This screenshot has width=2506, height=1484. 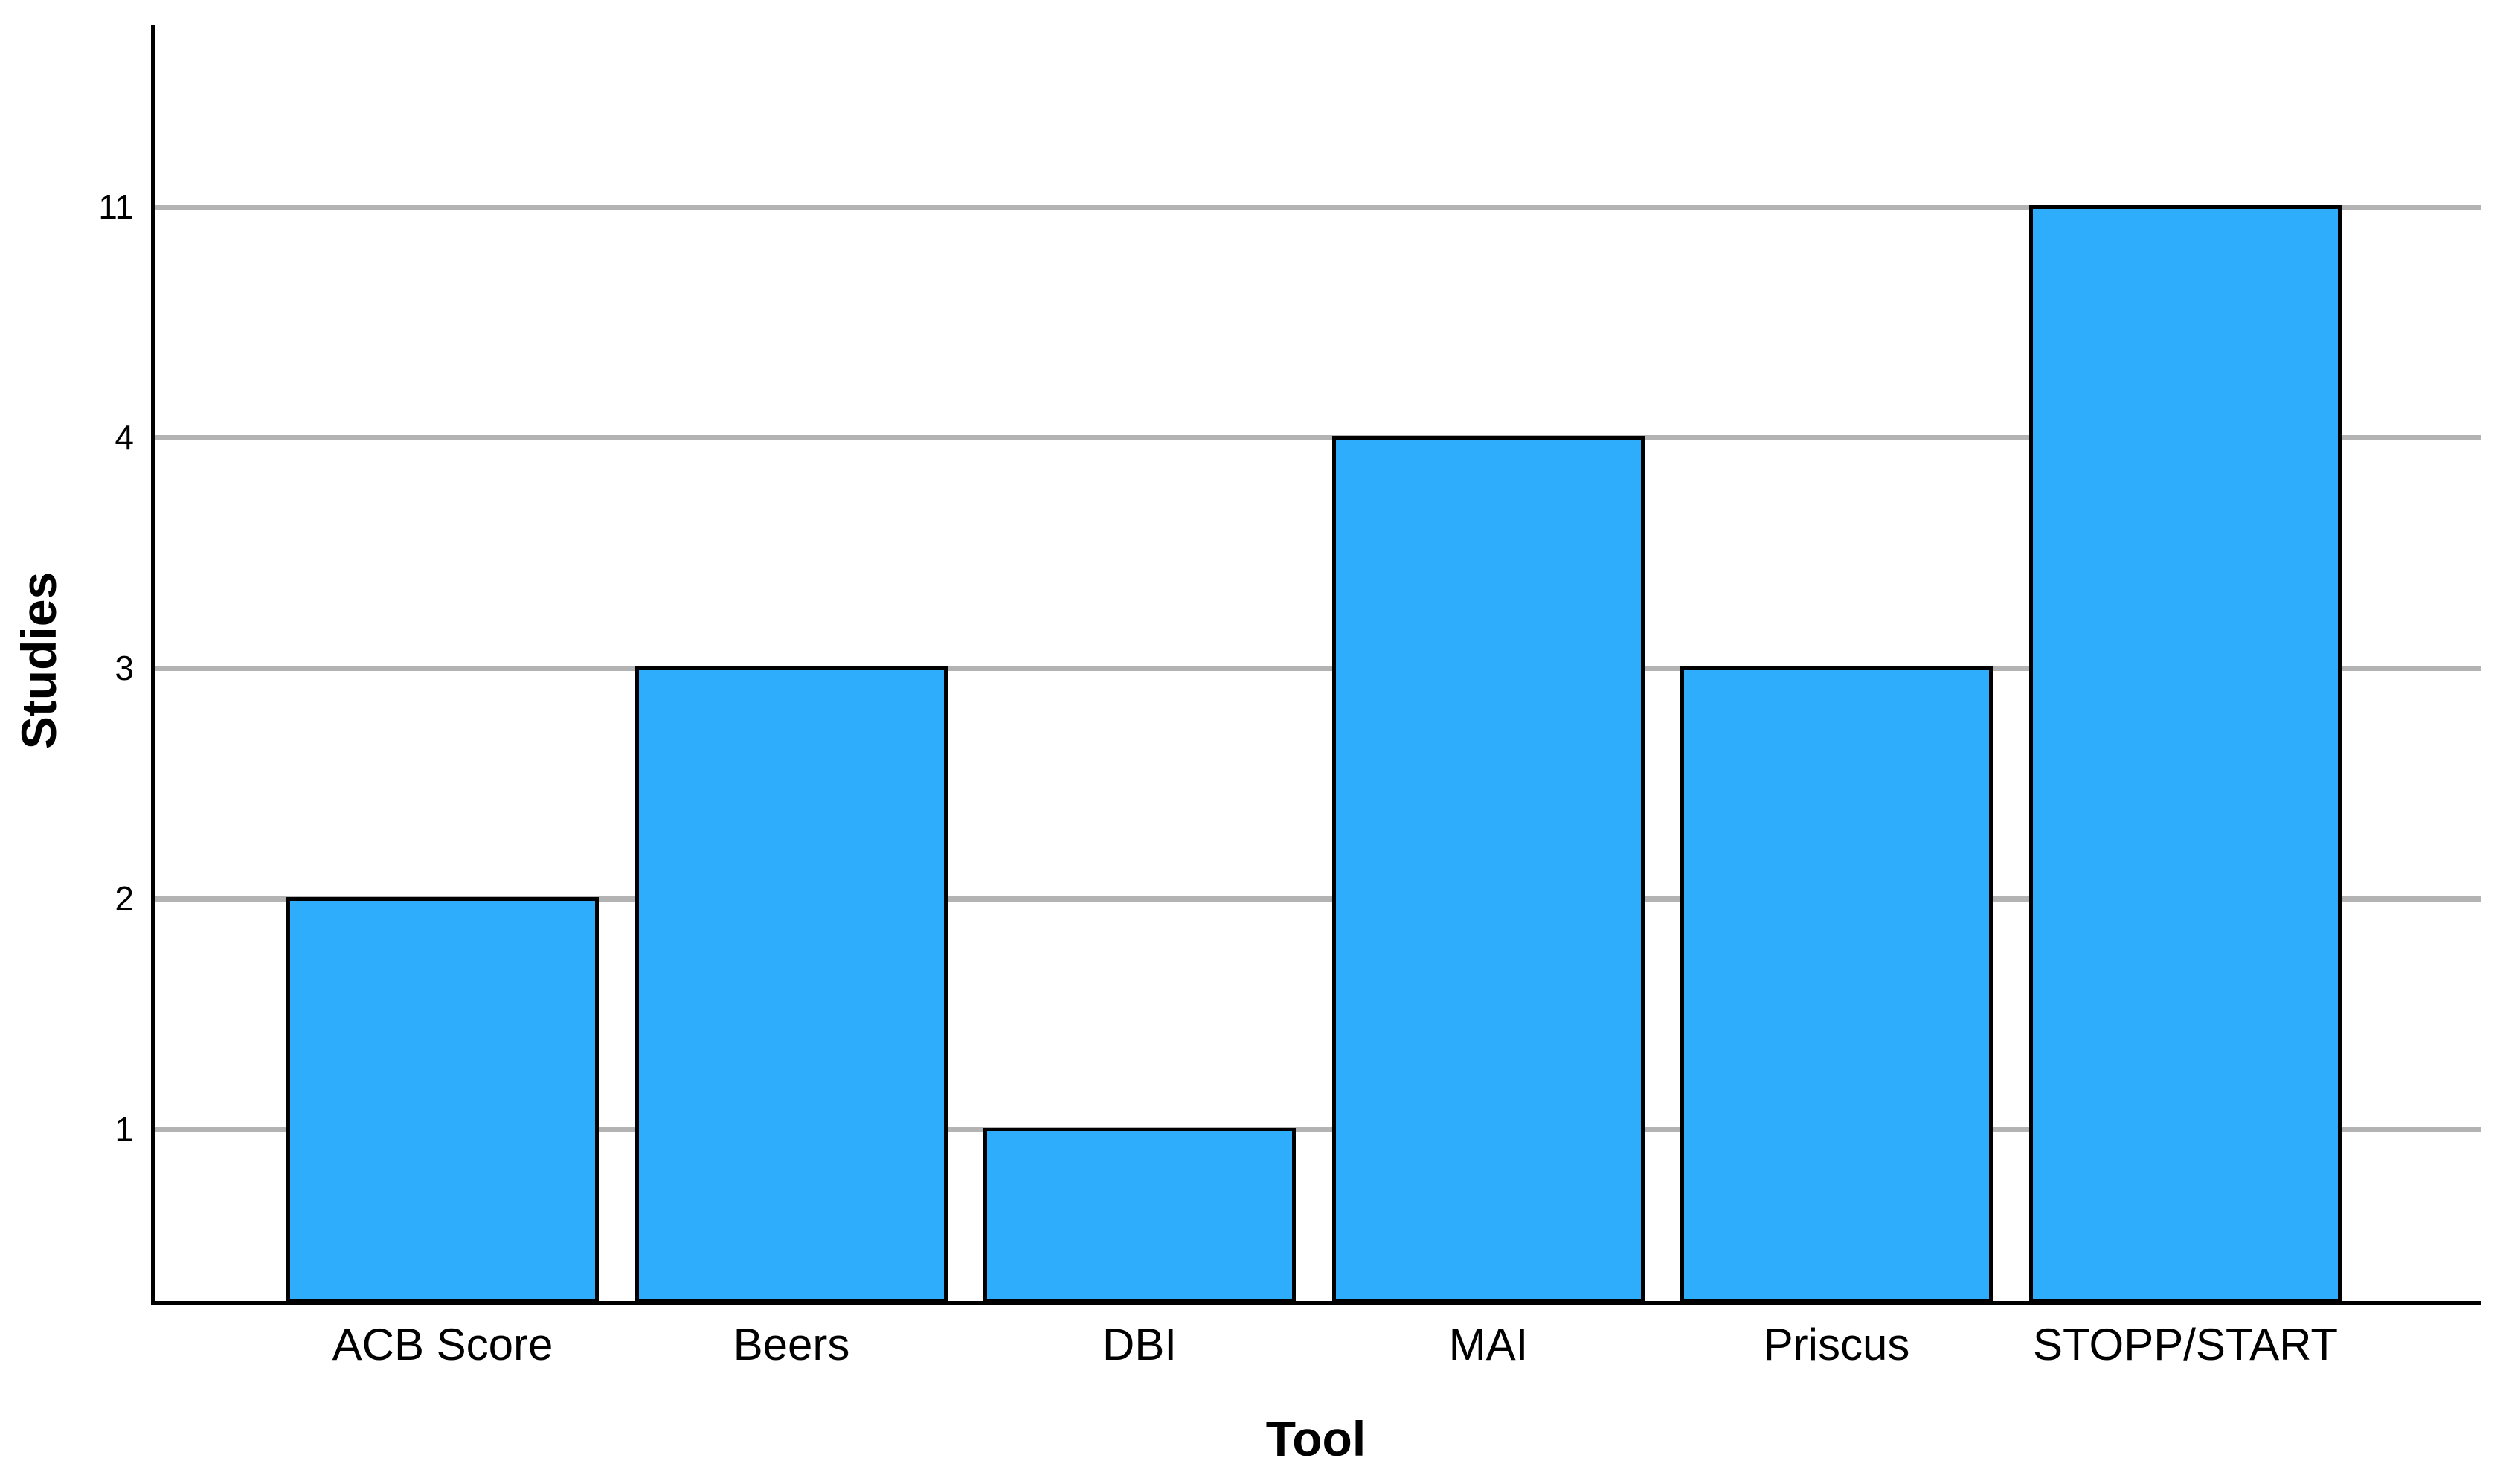 I want to click on y-axis-line, so click(x=153, y=665).